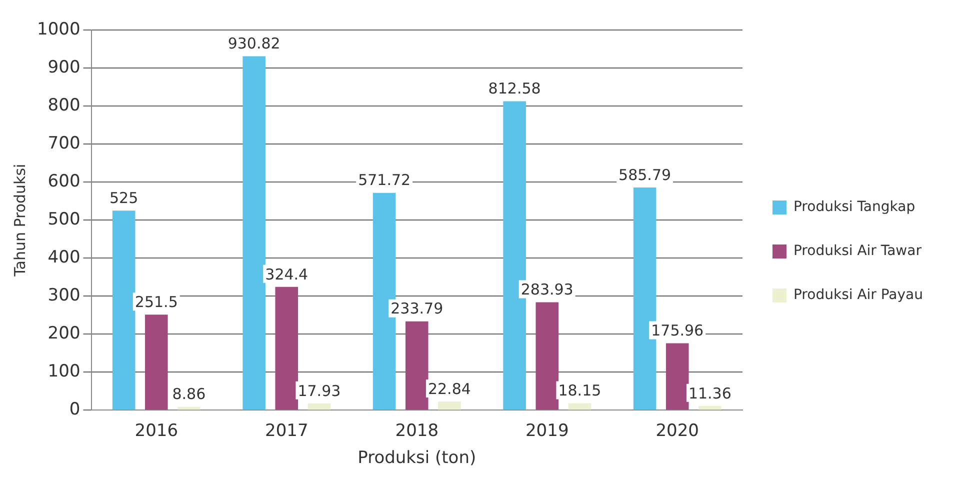  What do you see at coordinates (449, 389) in the screenshot?
I see `data-label: 22.84` at bounding box center [449, 389].